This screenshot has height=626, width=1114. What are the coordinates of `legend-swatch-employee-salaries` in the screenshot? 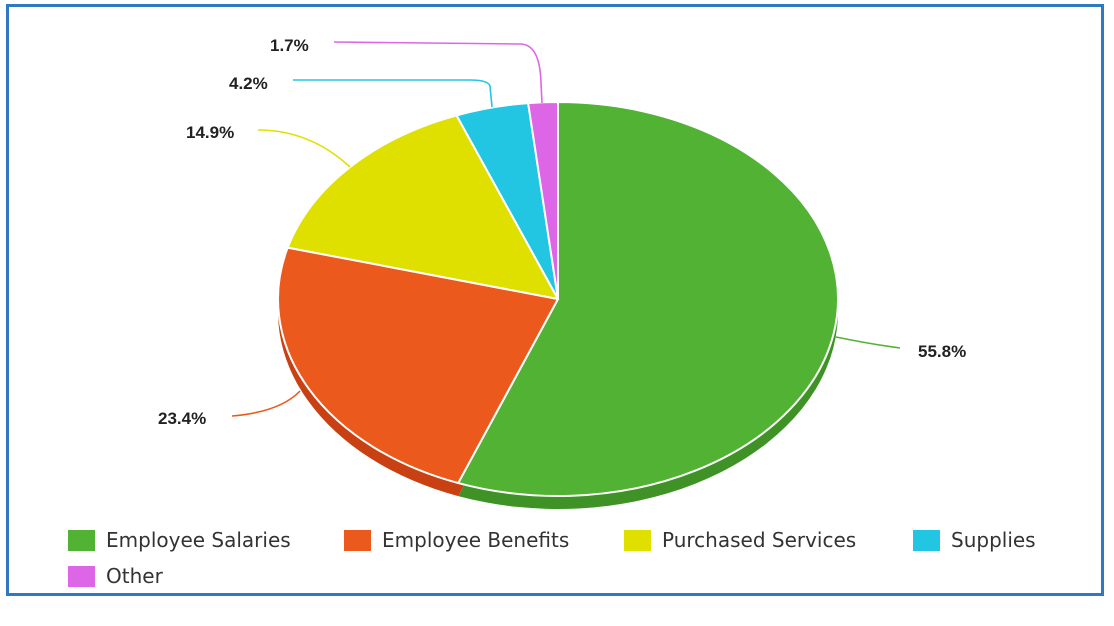 It's located at (81, 540).